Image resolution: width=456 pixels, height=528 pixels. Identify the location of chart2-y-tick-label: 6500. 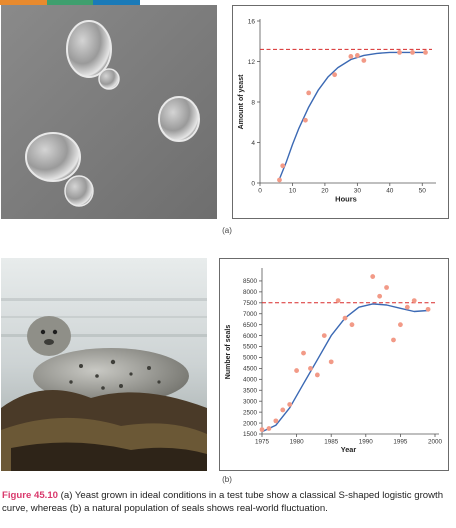
(250, 325).